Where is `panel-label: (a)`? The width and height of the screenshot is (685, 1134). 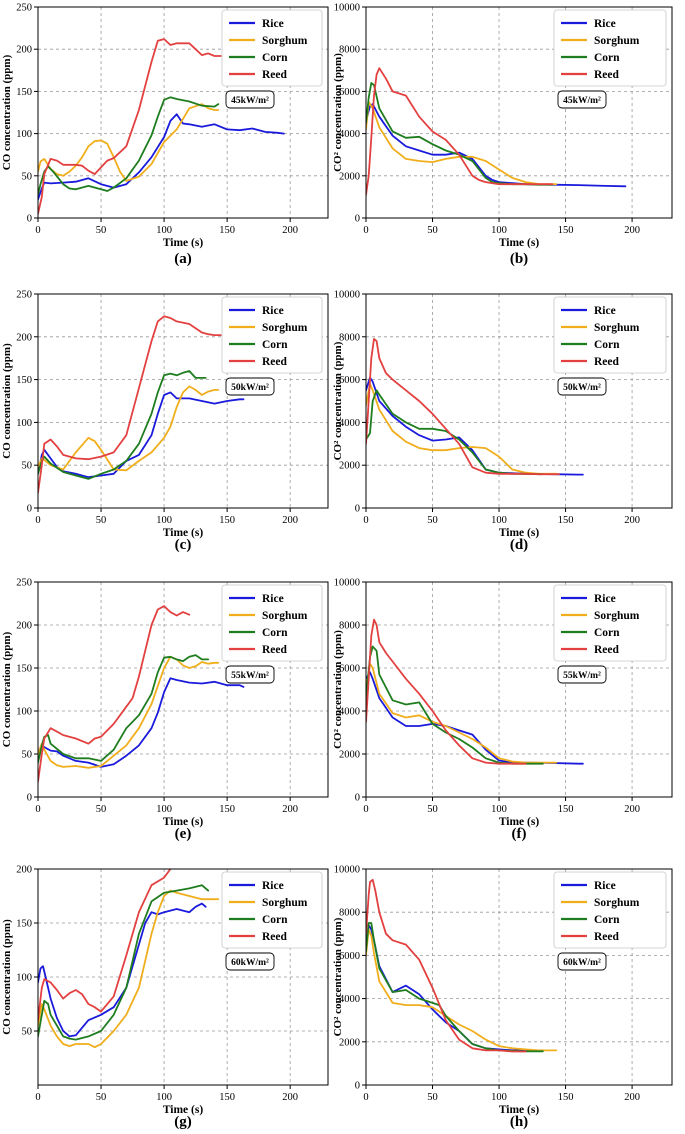
panel-label: (a) is located at coordinates (183, 259).